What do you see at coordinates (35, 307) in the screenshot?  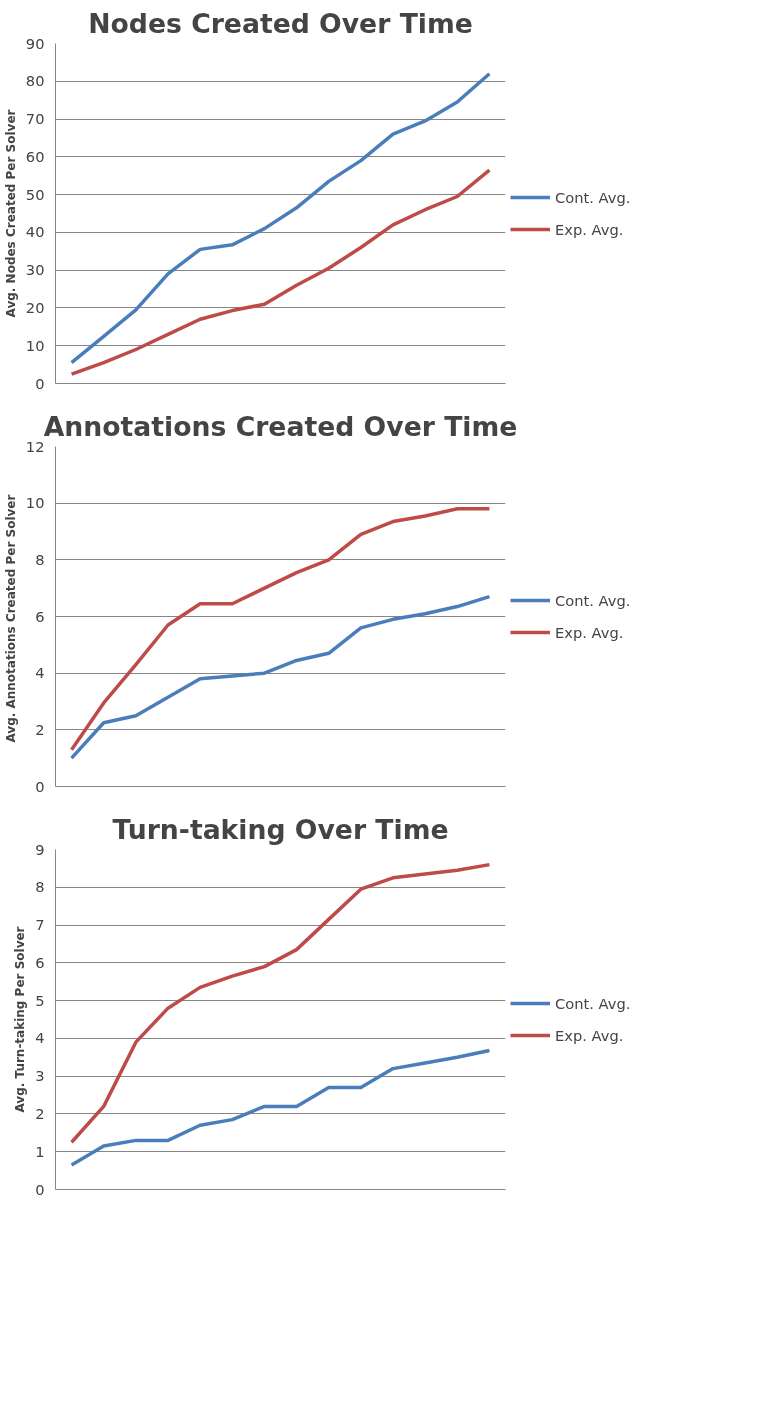 I see `y-tick-label: 20` at bounding box center [35, 307].